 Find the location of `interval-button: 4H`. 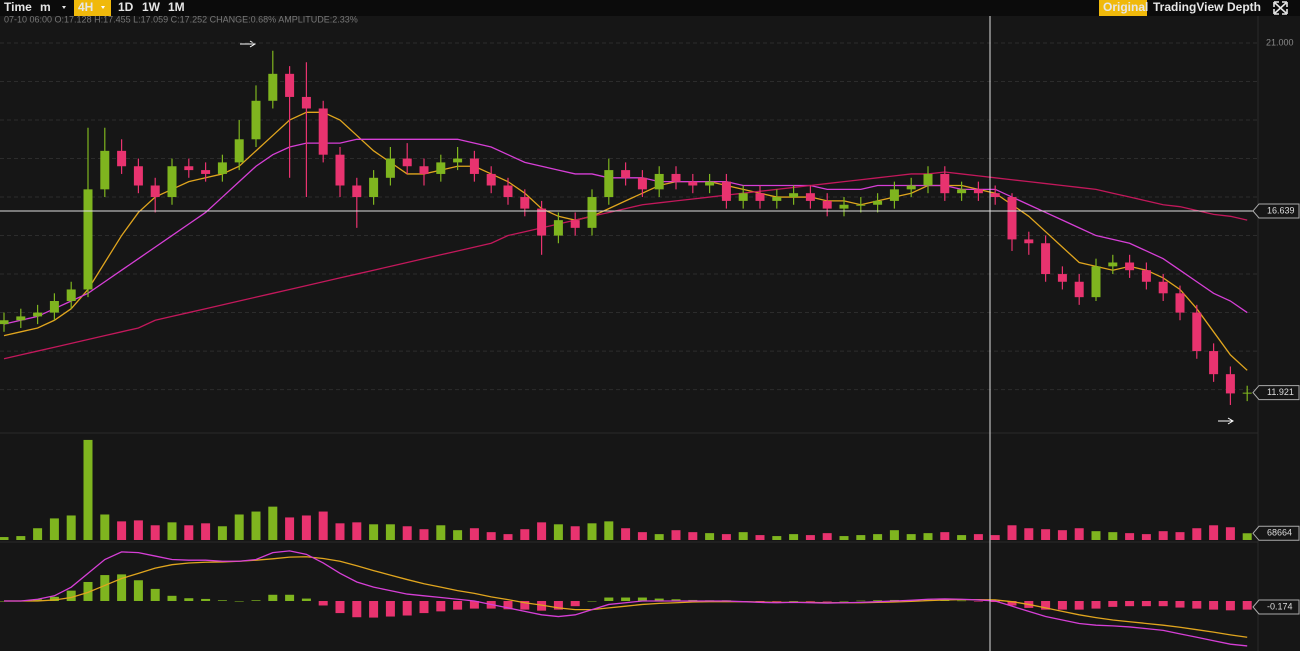

interval-button: 4H is located at coordinates (85, 7).